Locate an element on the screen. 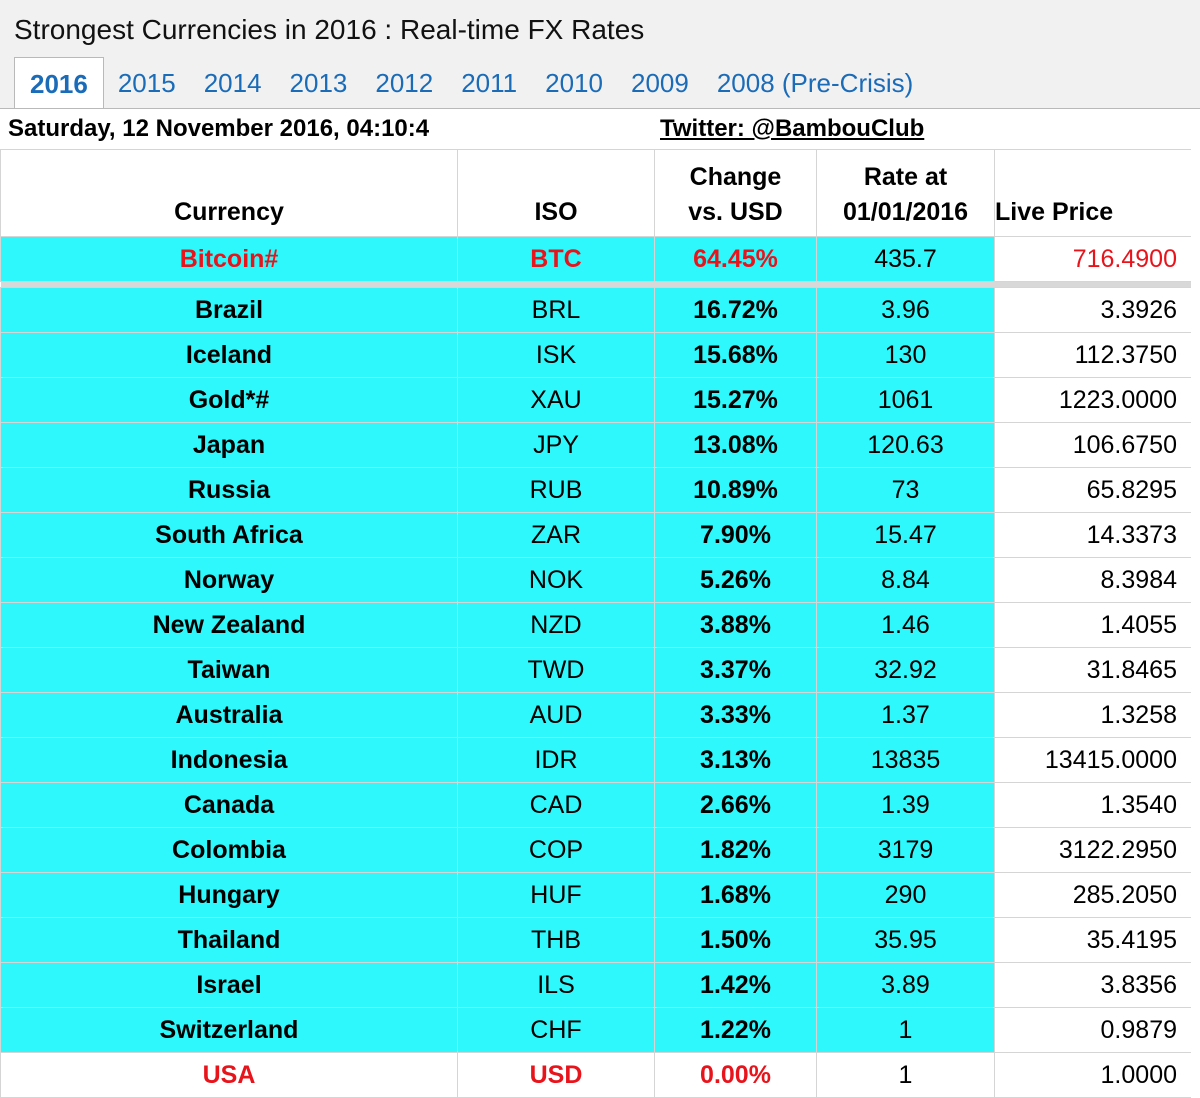  change-cell: 5.26% is located at coordinates (735, 580).